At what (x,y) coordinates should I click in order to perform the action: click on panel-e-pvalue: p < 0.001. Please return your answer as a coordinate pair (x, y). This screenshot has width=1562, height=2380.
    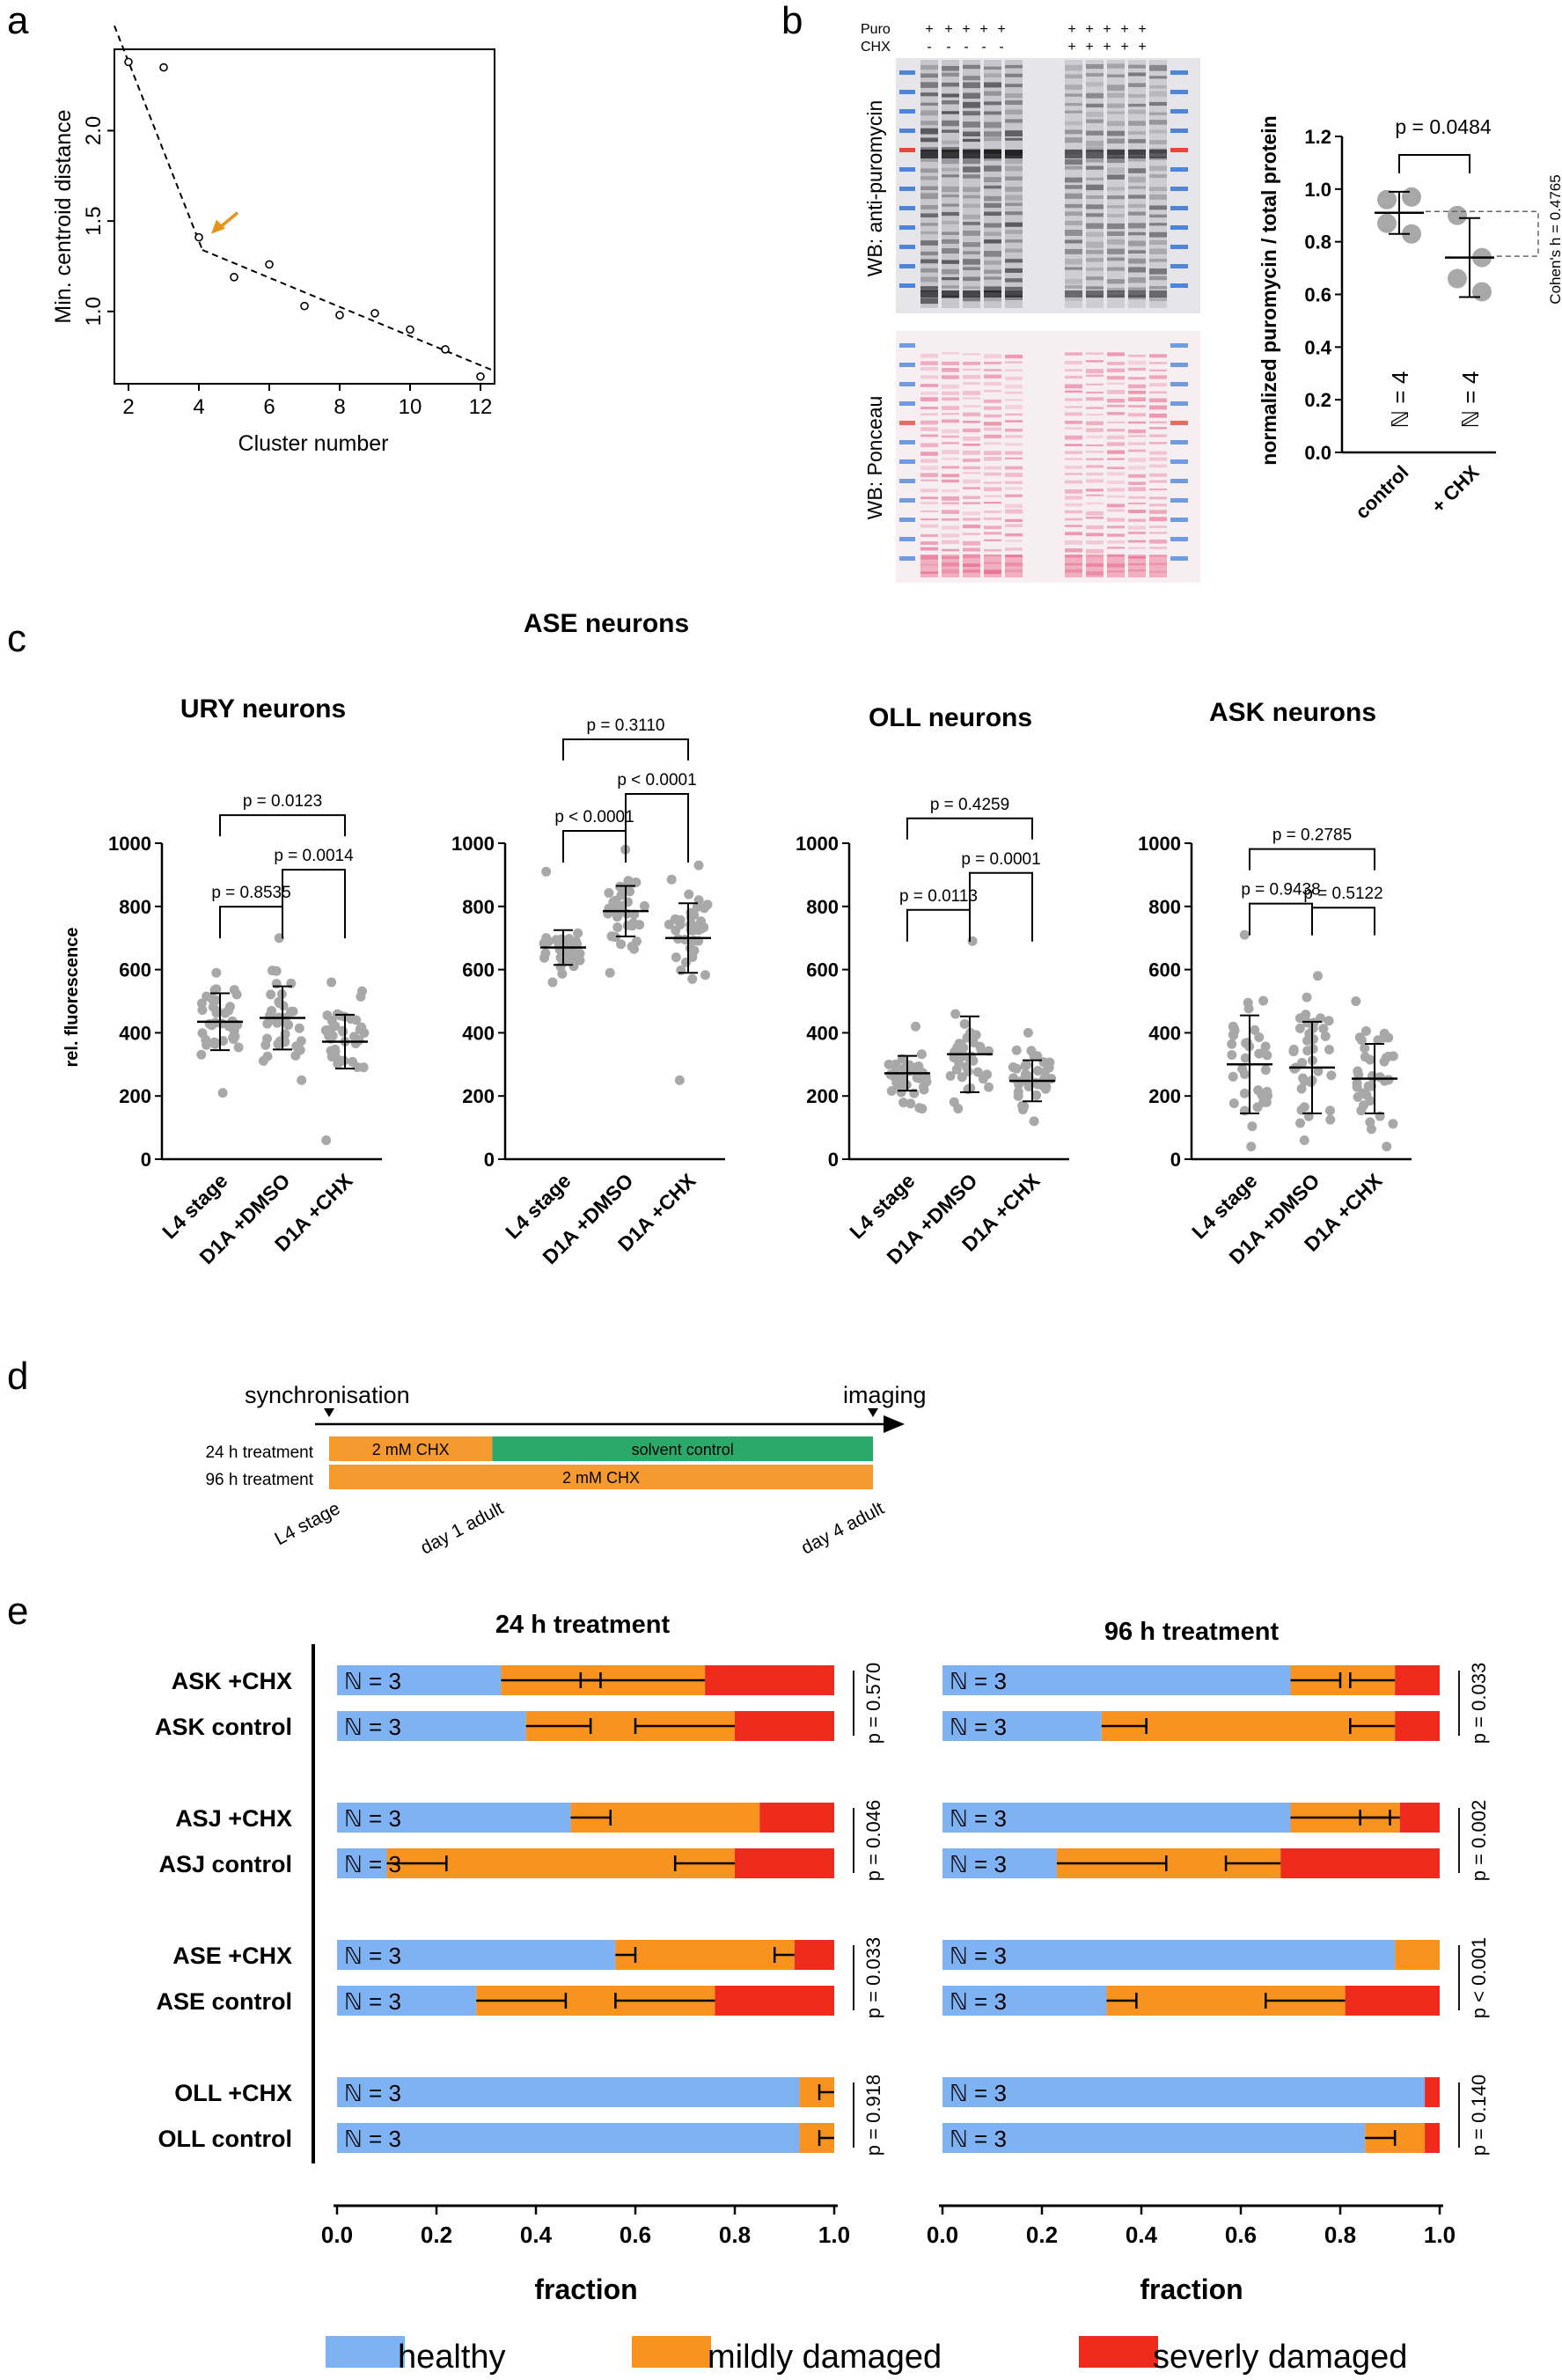
    Looking at the image, I should click on (1479, 1977).